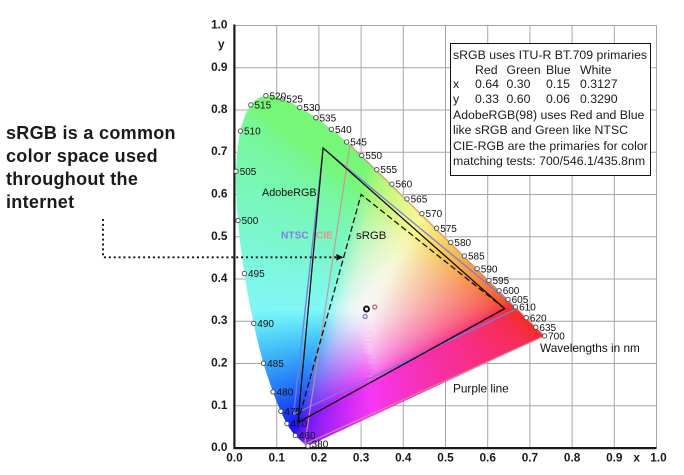 This screenshot has width=684, height=475. Describe the element at coordinates (285, 393) in the screenshot. I see `svg-text: 480` at that location.